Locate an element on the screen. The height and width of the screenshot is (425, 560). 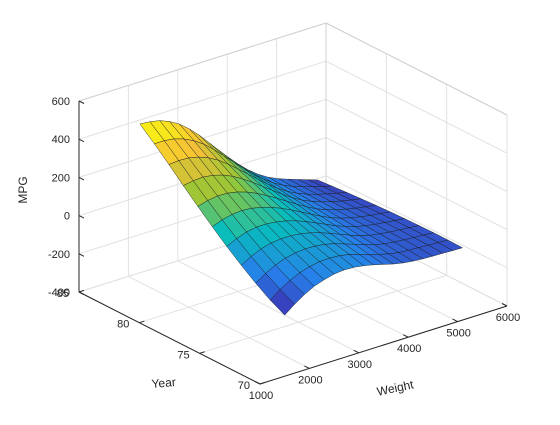
z-axis-label: MPG is located at coordinates (23, 189).